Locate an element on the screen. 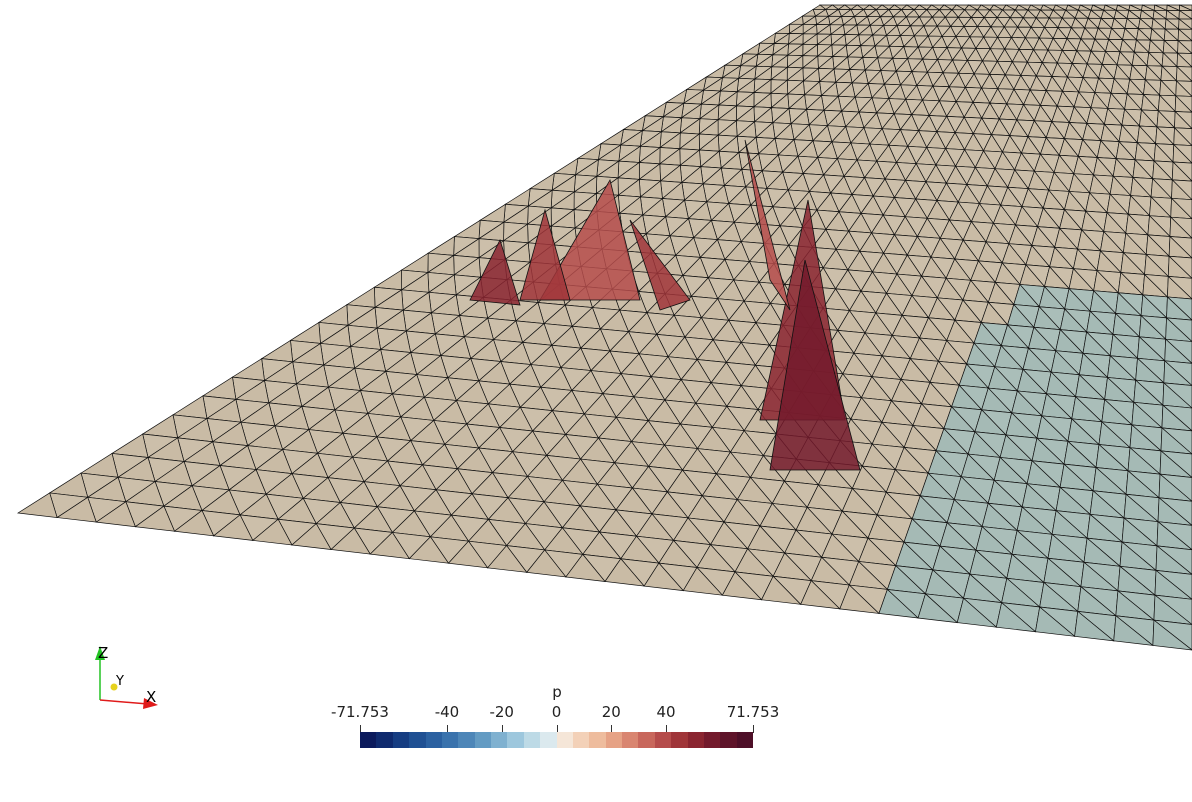  x-axis-line is located at coordinates (124, 702).